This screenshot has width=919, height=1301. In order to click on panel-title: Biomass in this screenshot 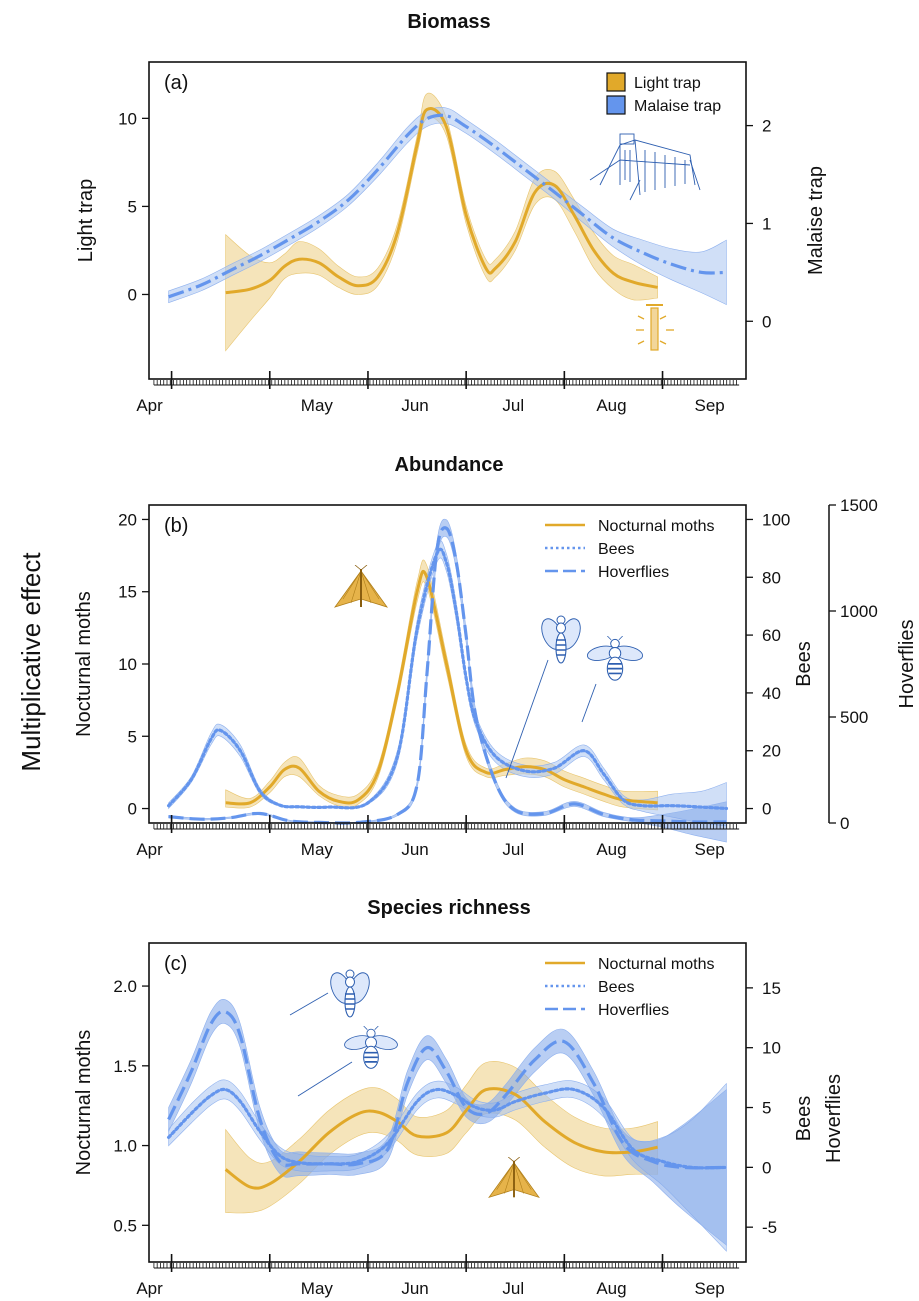, I will do `click(448, 22)`.